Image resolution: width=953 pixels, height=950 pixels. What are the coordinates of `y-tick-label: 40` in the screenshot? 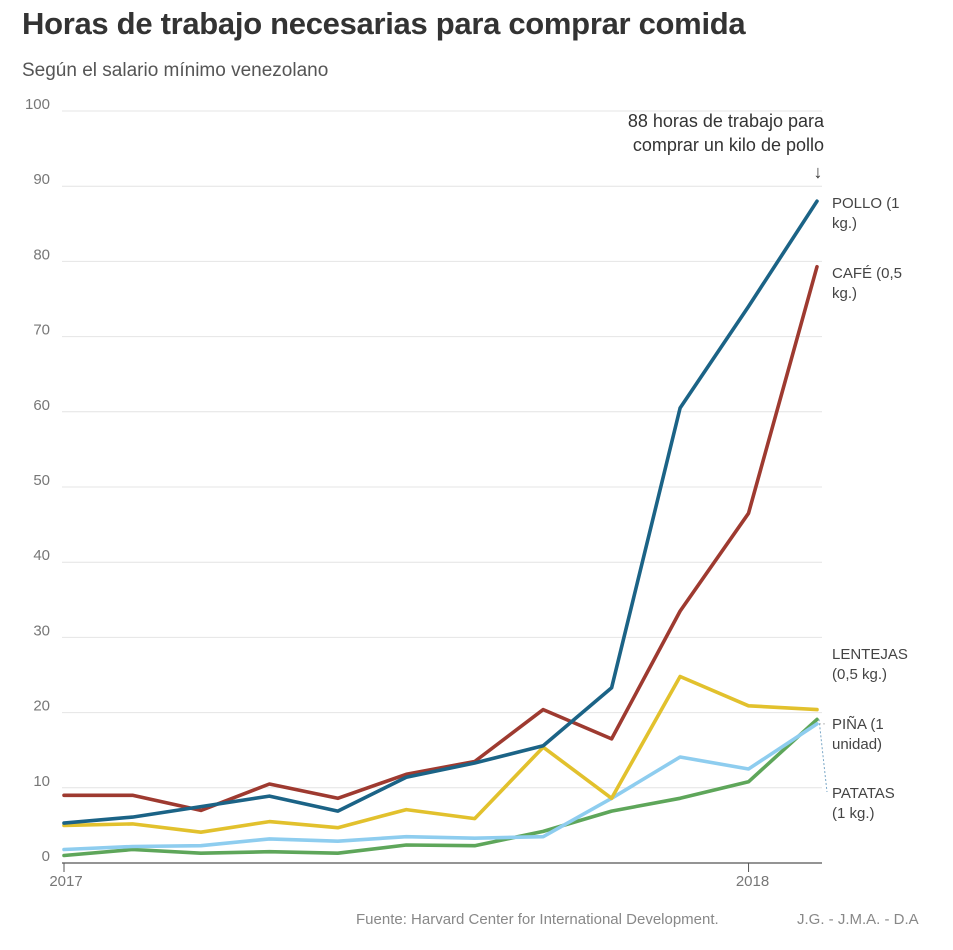 It's located at (41, 555).